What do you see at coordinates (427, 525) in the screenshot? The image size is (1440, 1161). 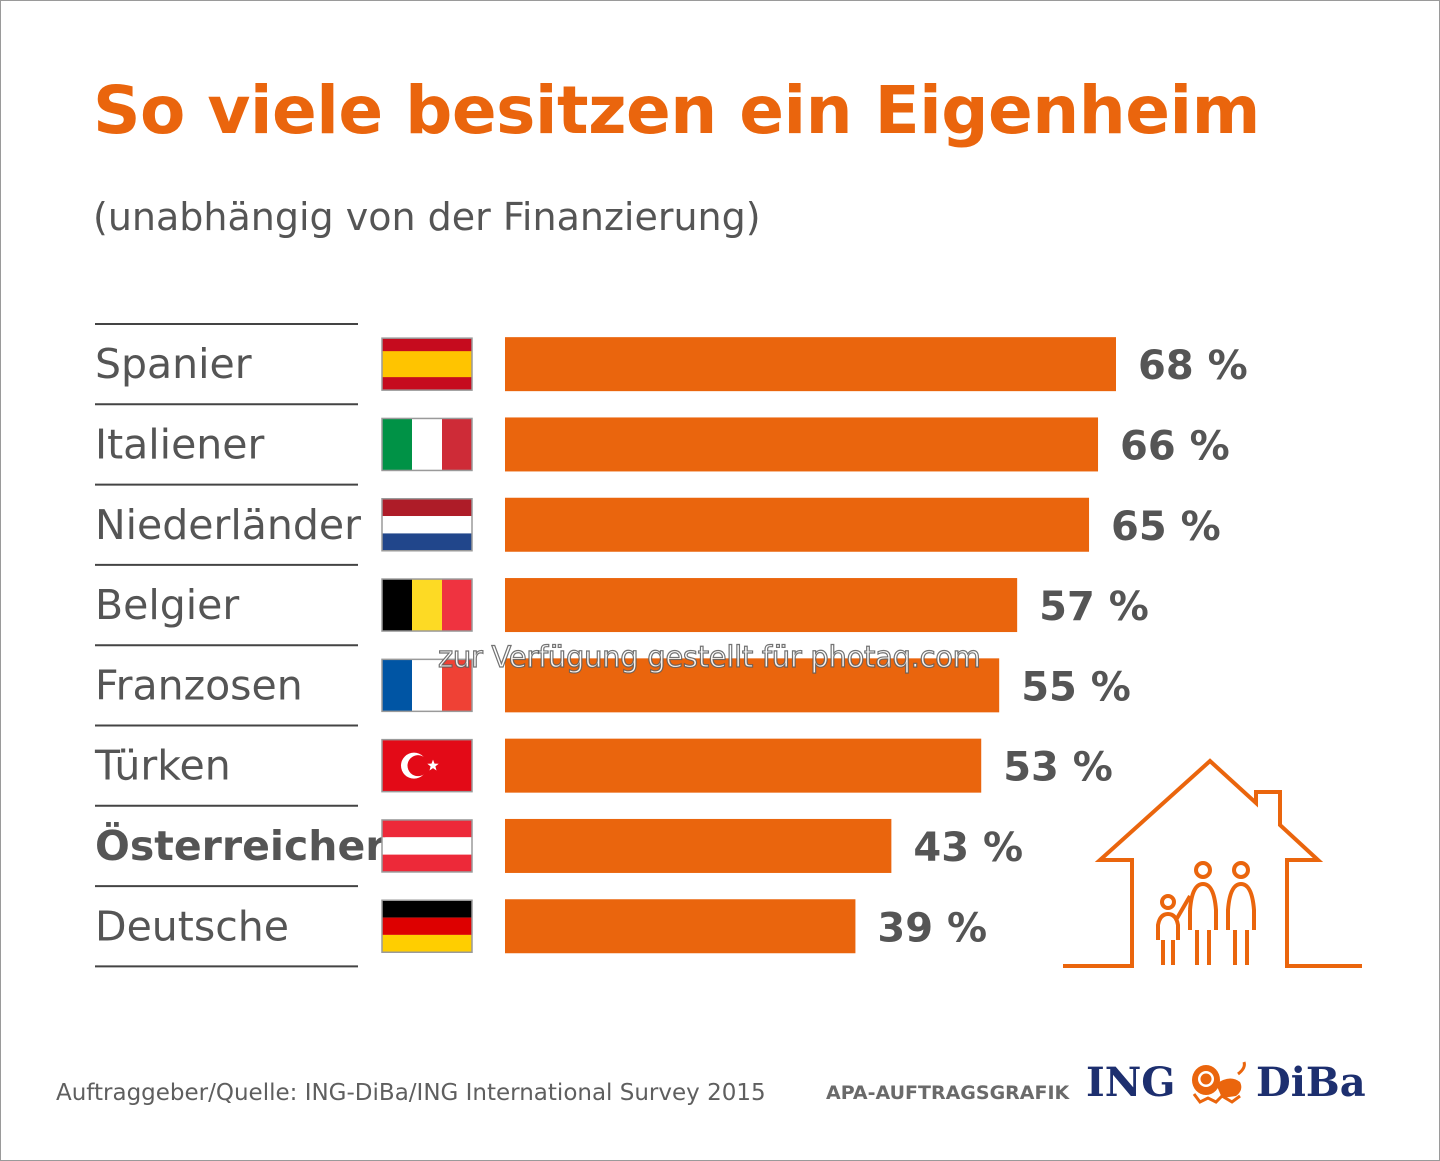 I see `netherlands-flag-icon` at bounding box center [427, 525].